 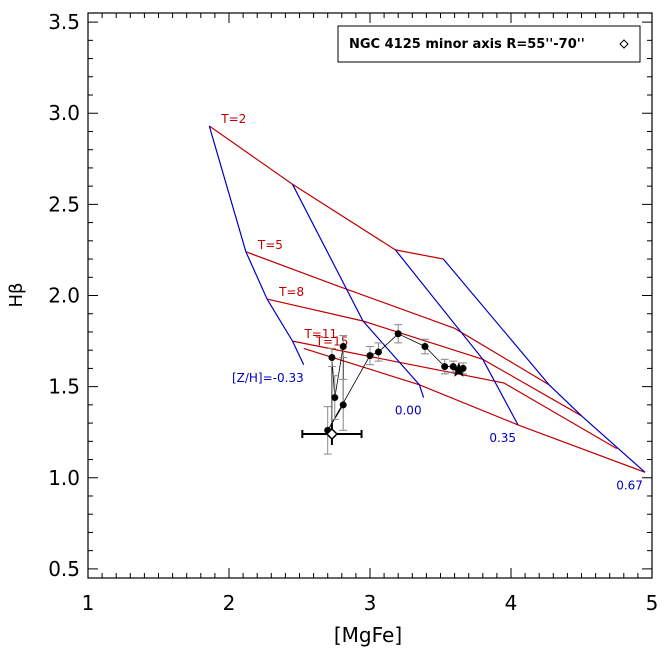 What do you see at coordinates (502, 438) in the screenshot?
I see `metallicity-line-label: 0.35` at bounding box center [502, 438].